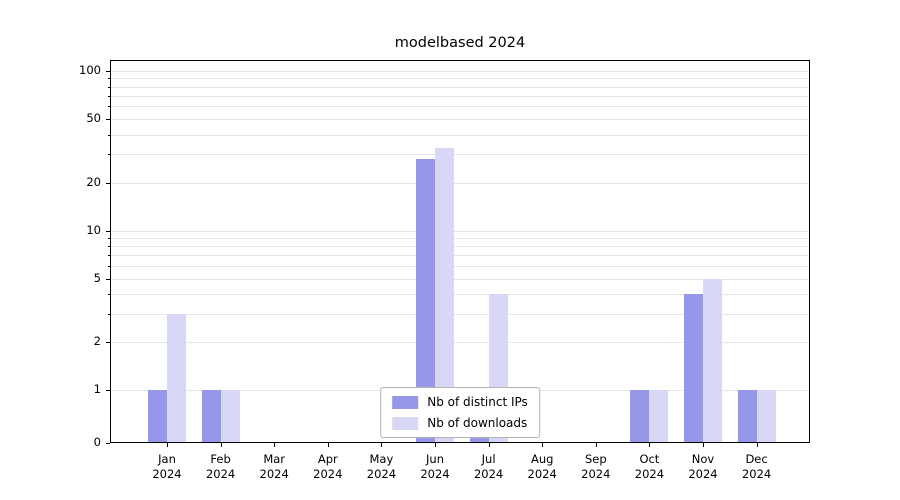  What do you see at coordinates (167, 466) in the screenshot?
I see `xtick-label: Jan 2024` at bounding box center [167, 466].